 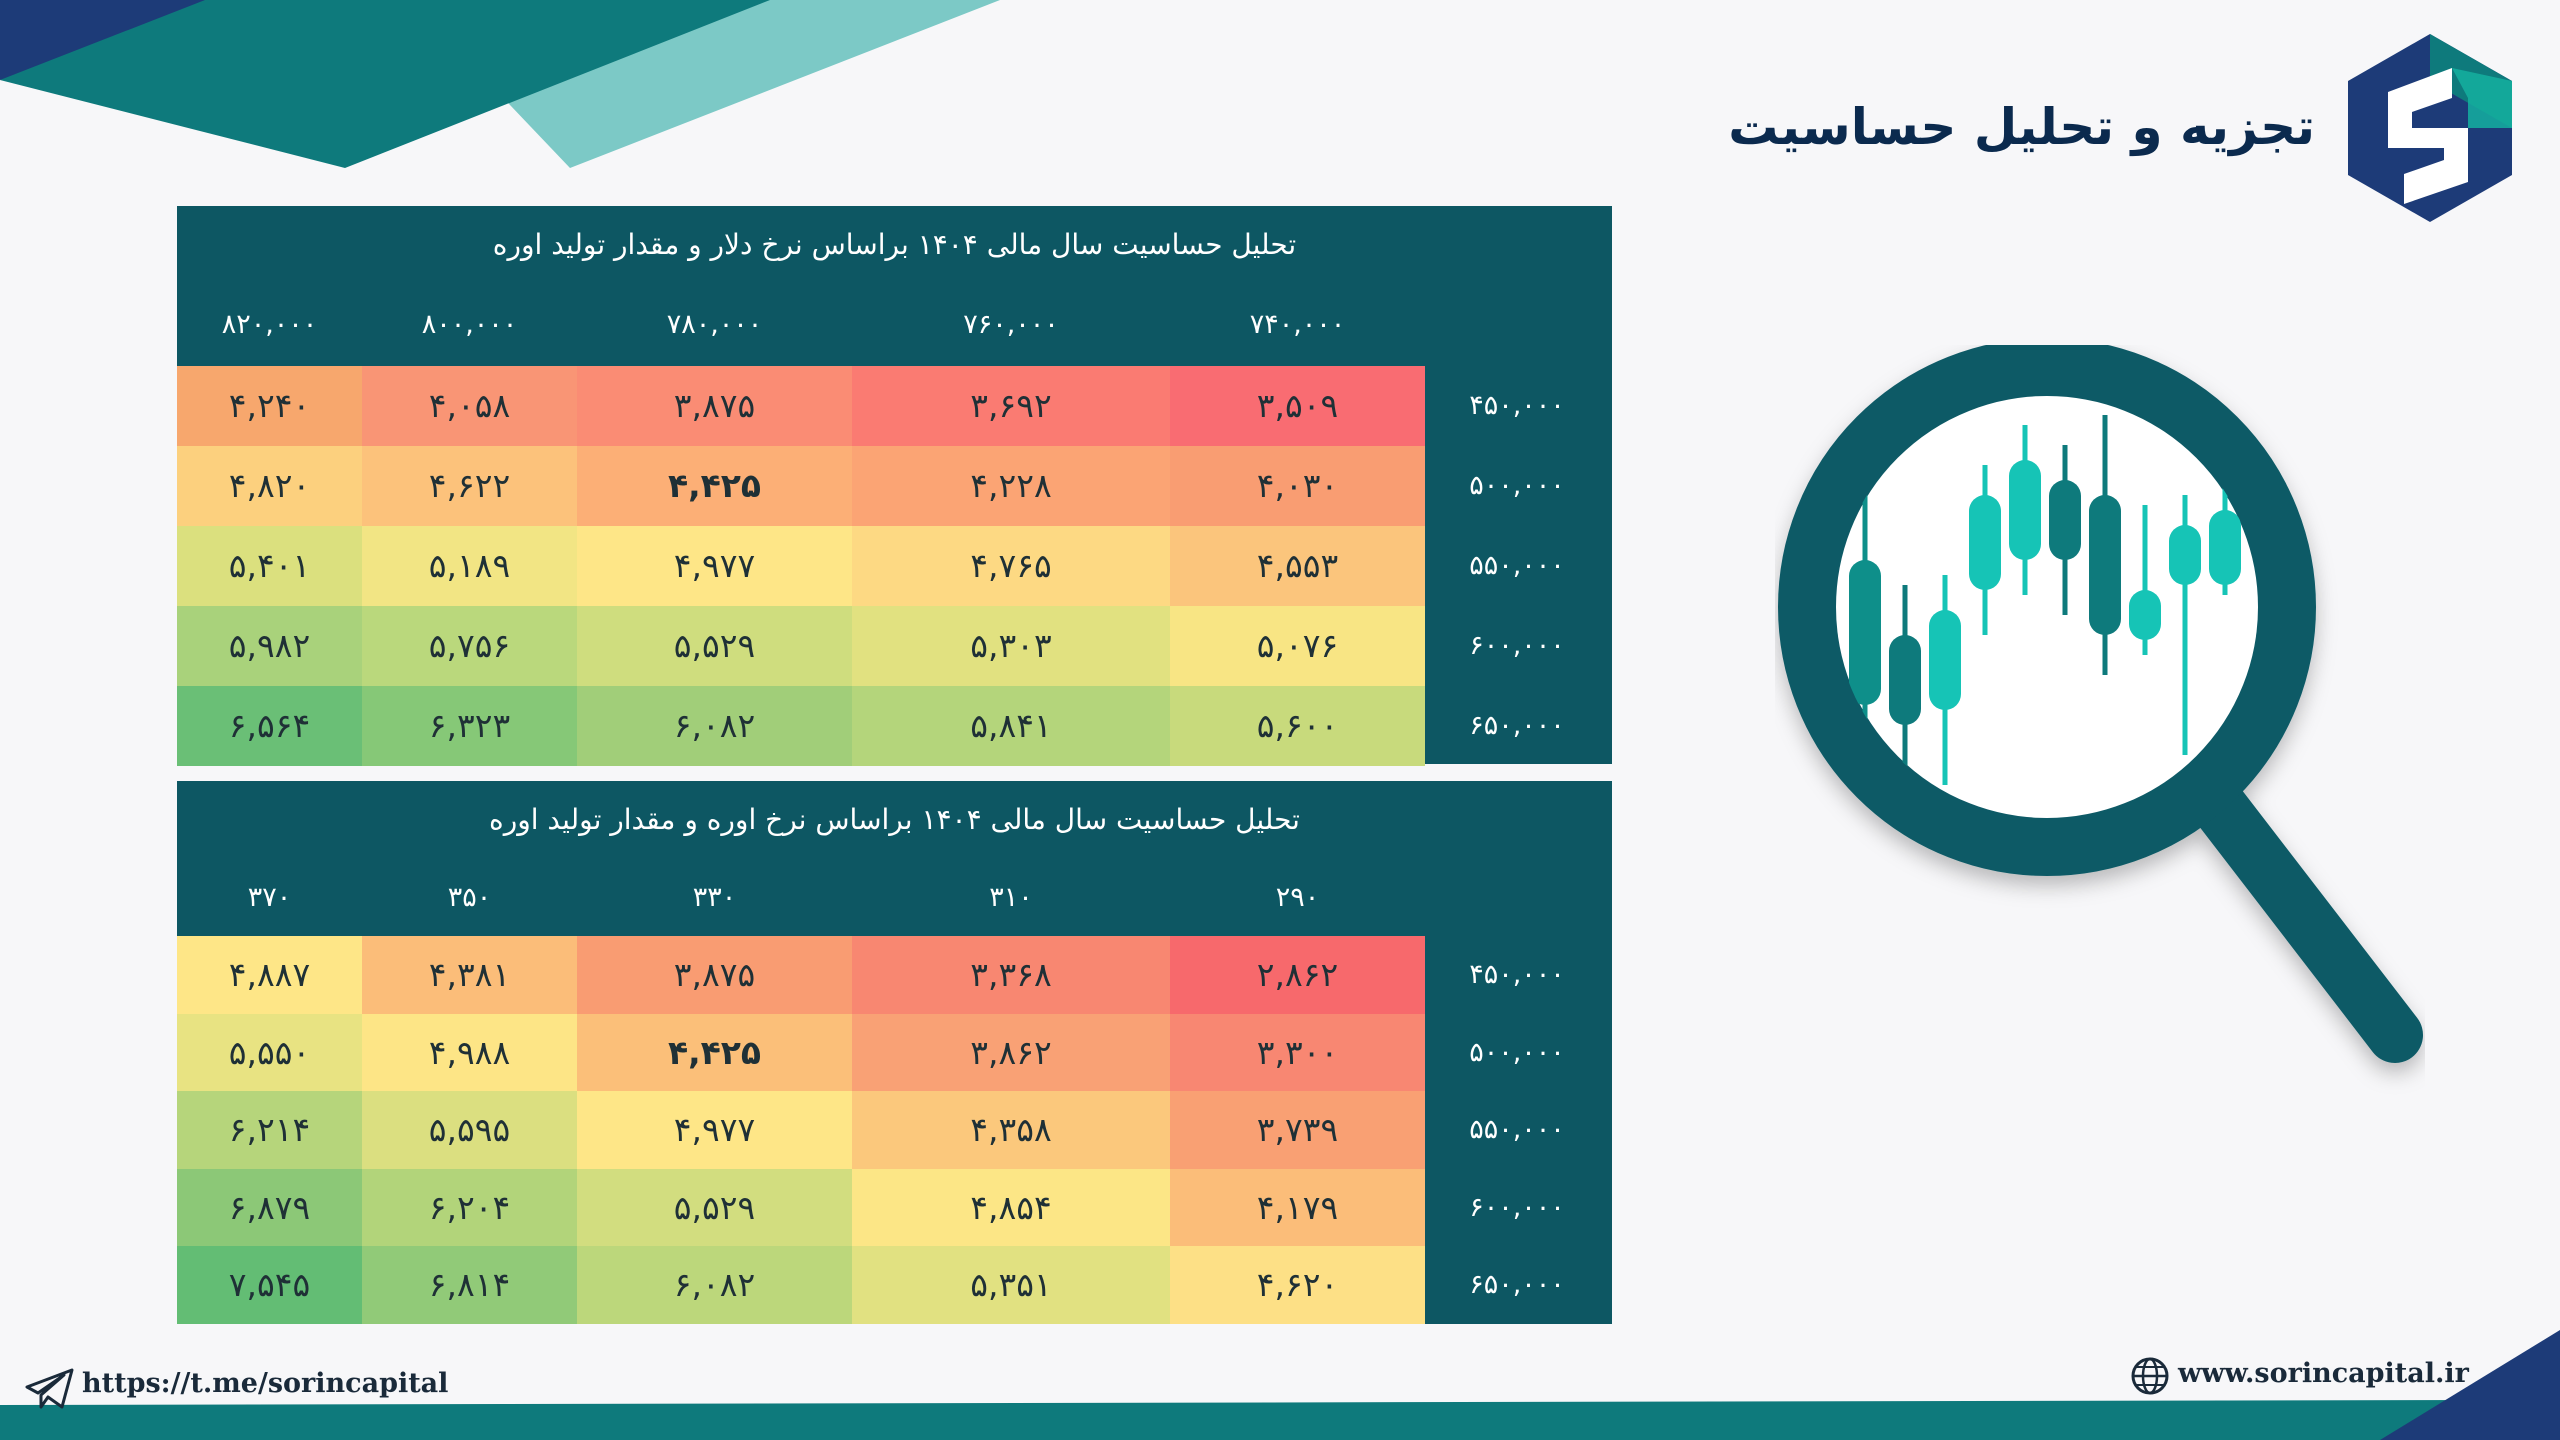 What do you see at coordinates (1011, 566) in the screenshot?
I see `table-cell: ۴,۷۶۵` at bounding box center [1011, 566].